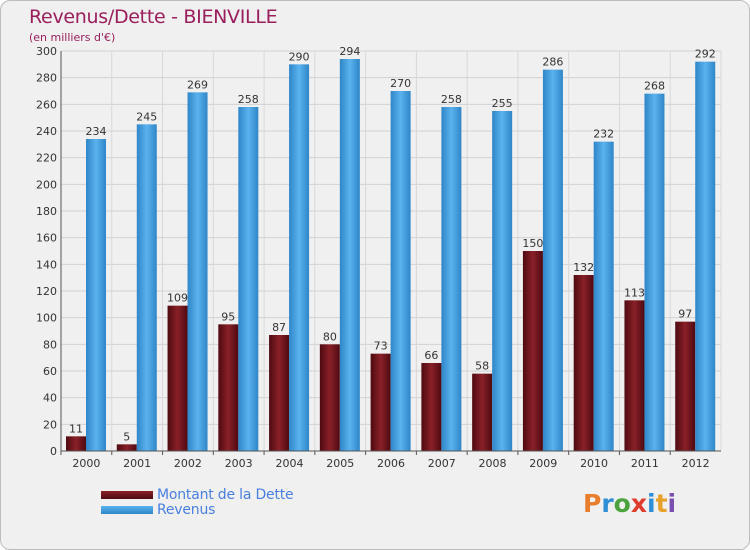 This screenshot has height=550, width=750. I want to click on data-label-dette-2004: 87, so click(279, 327).